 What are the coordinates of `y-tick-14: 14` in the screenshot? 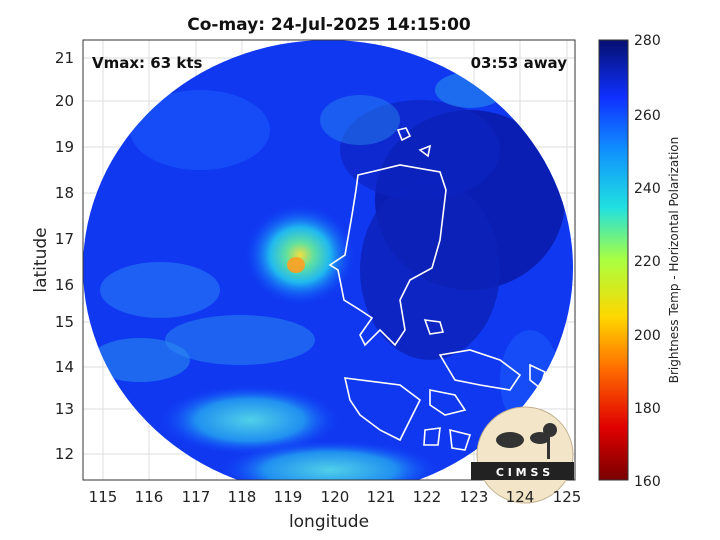 It's located at (64, 367).